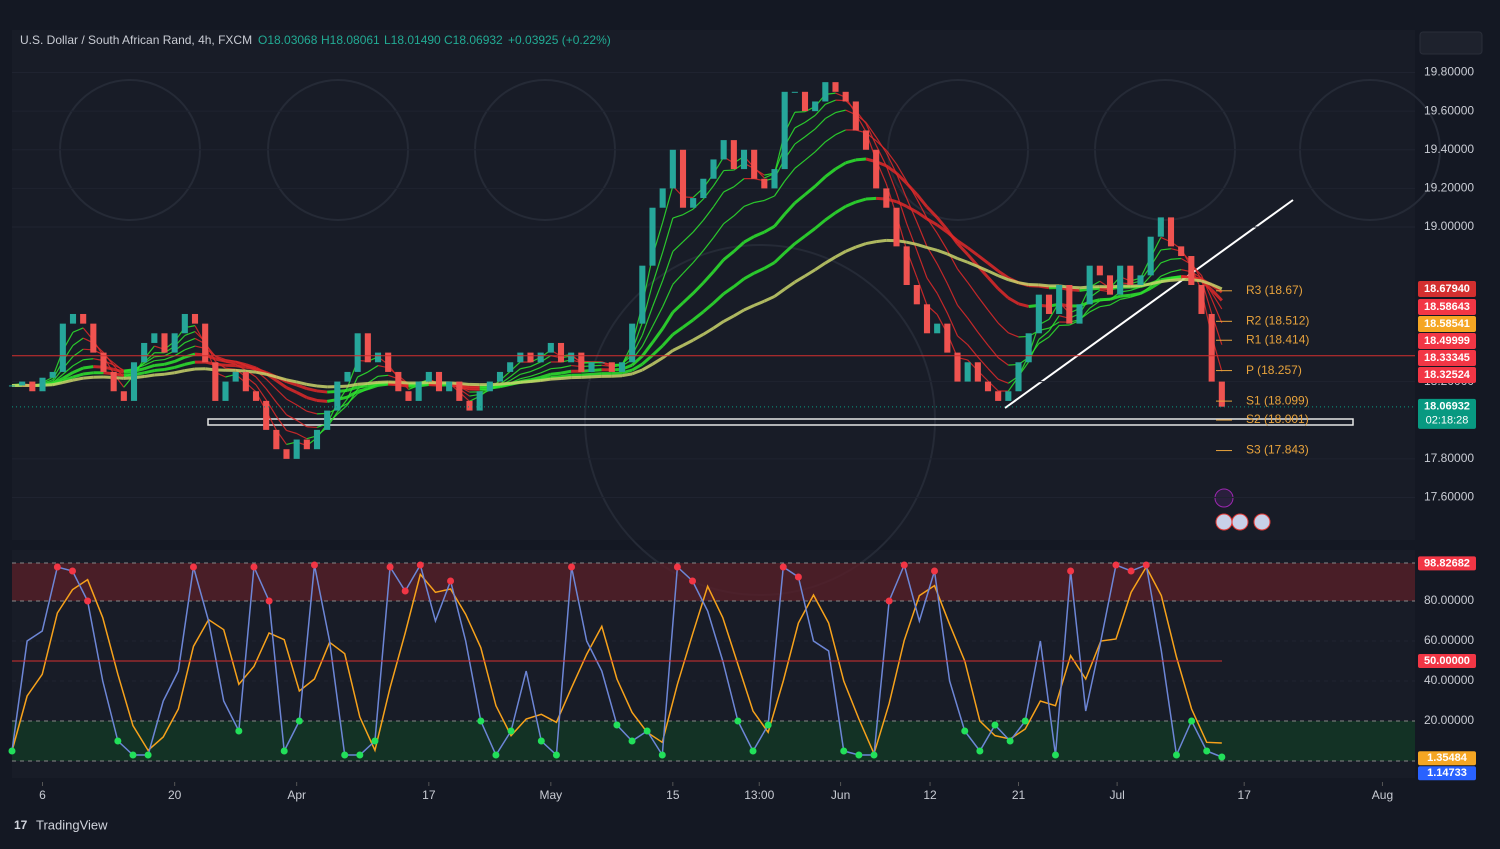 The image size is (1500, 849). I want to click on y-tick-label: 20.00000, so click(1449, 720).